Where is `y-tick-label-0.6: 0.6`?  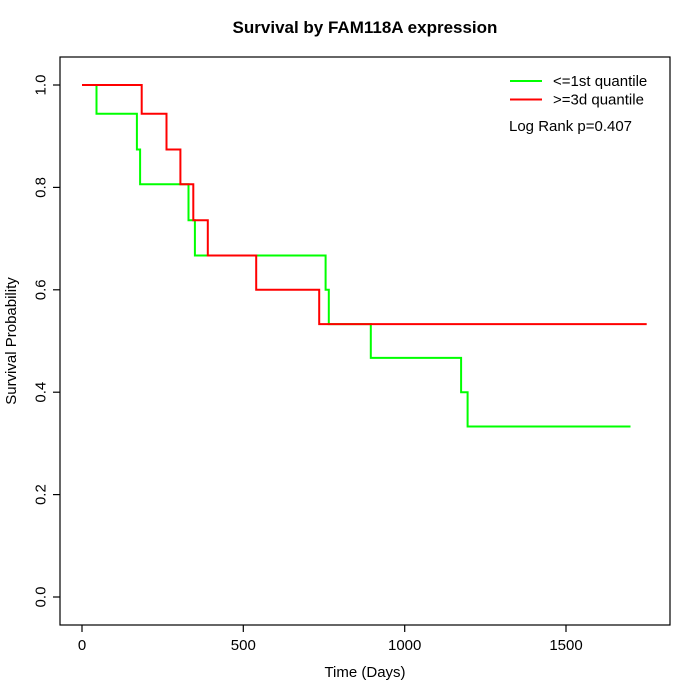
y-tick-label-0.6: 0.6 is located at coordinates (41, 289).